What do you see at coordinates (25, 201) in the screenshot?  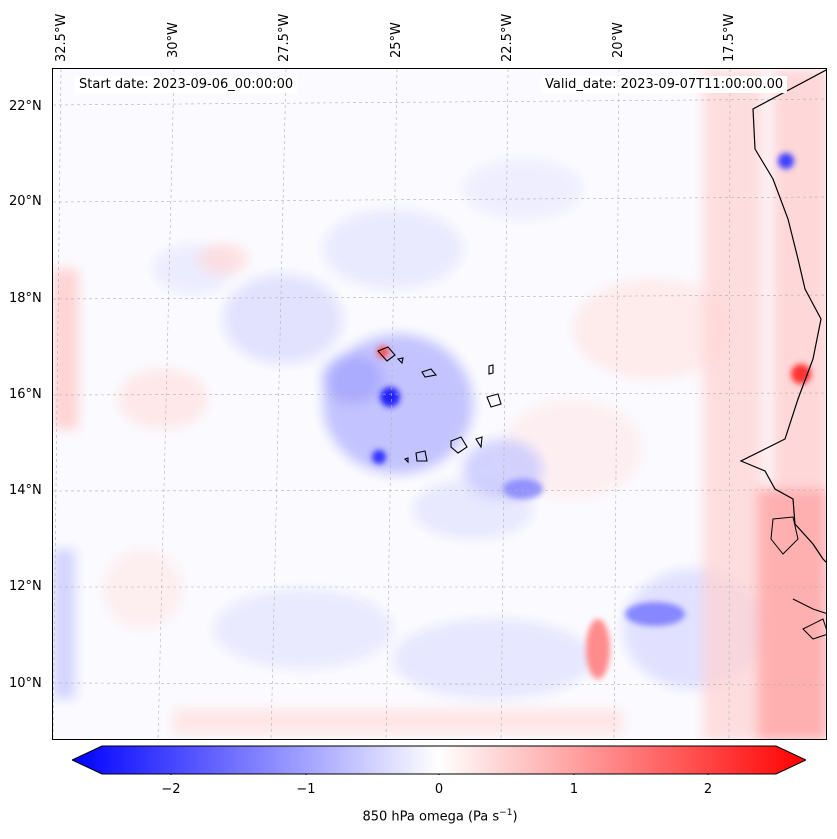 I see `lat-label-20N: 20°N` at bounding box center [25, 201].